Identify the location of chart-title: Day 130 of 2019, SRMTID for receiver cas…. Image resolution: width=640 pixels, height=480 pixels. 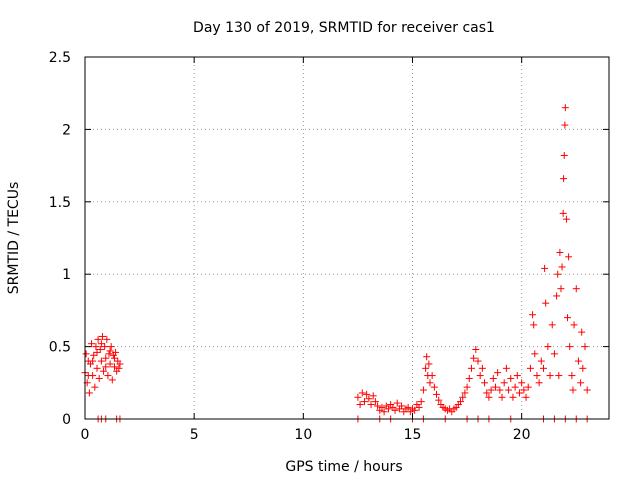
(344, 28).